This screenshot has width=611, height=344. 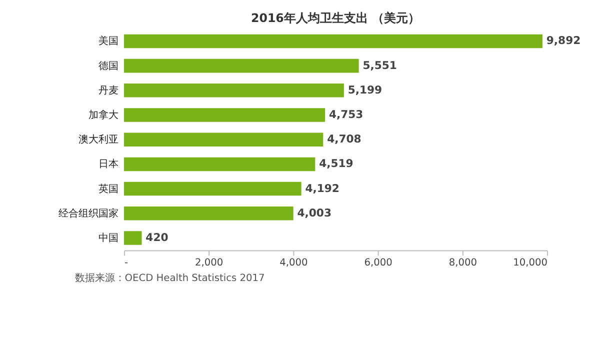 What do you see at coordinates (98, 140) in the screenshot?
I see `y-tick-label: 澳大利亚` at bounding box center [98, 140].